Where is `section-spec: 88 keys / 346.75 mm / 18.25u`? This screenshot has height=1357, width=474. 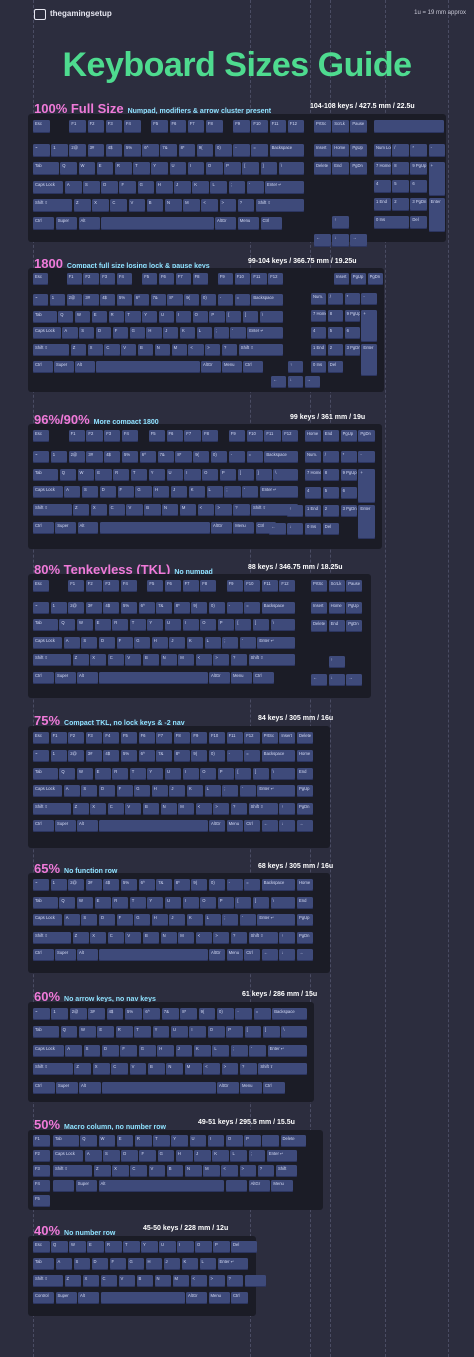 section-spec: 88 keys / 346.75 mm / 18.25u is located at coordinates (295, 567).